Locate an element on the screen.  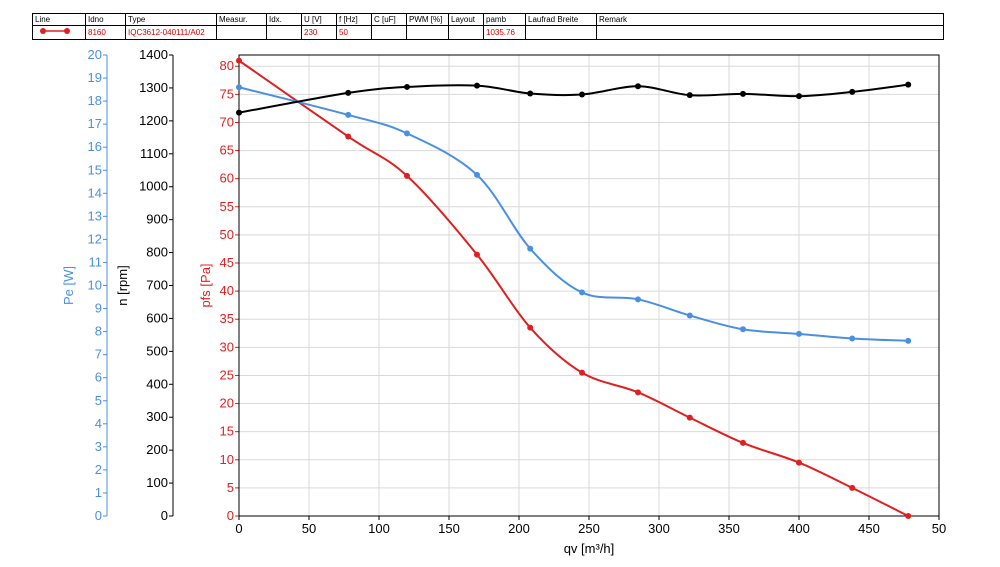
x-axis-label: qv [m³/h] is located at coordinates (589, 548).